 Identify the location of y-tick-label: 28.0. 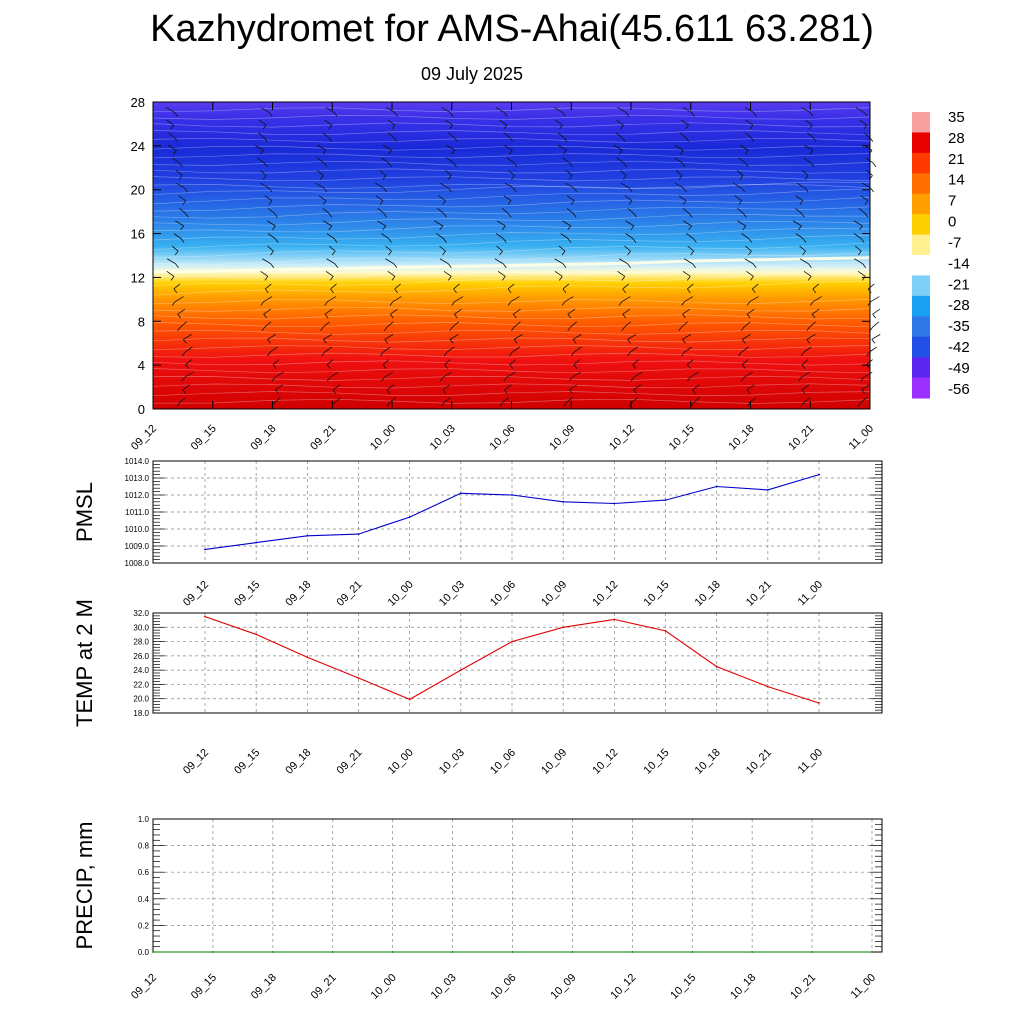
(141, 642).